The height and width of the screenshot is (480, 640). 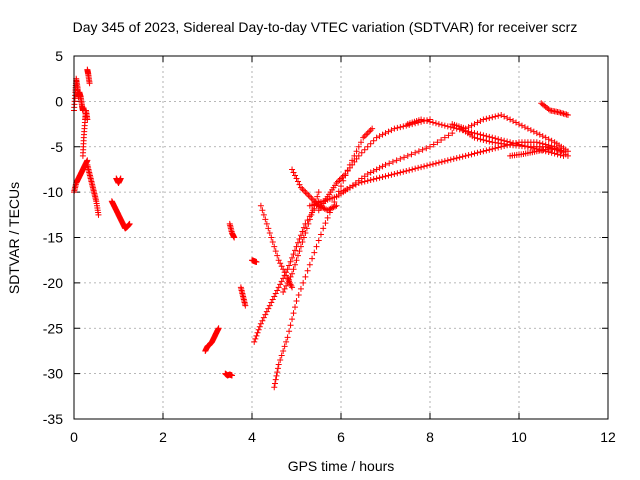 I want to click on series-arc-3h-low, so click(x=228, y=374).